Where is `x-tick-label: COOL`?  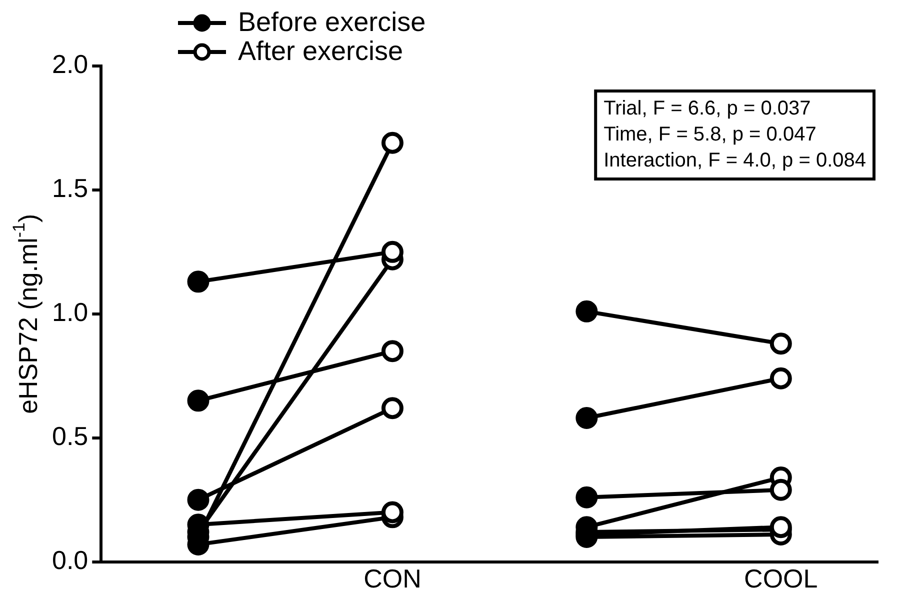 x-tick-label: COOL is located at coordinates (781, 579).